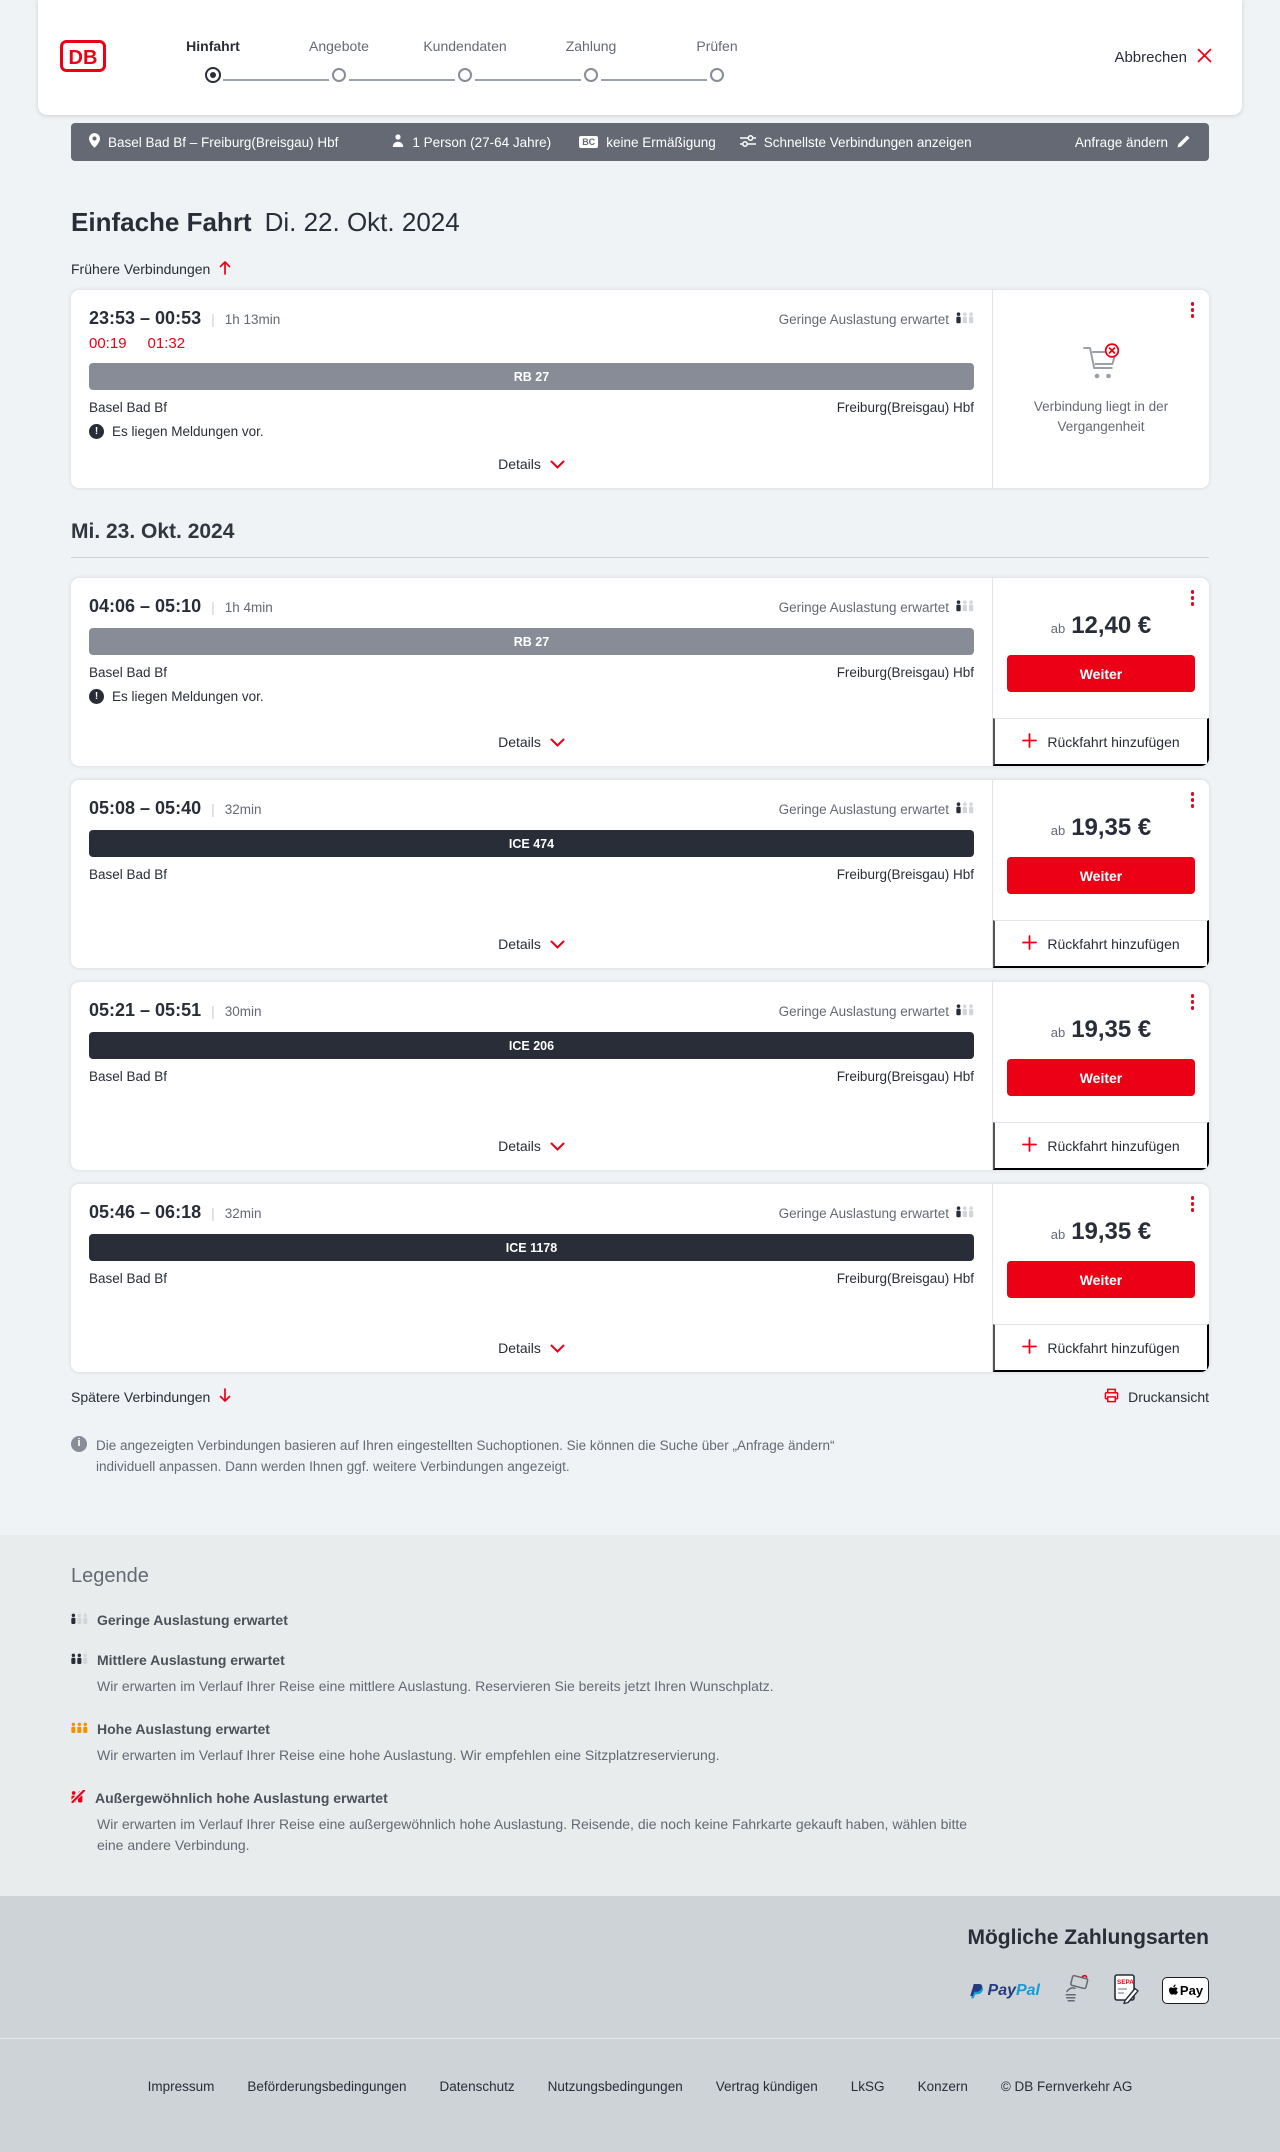 This screenshot has height=2152, width=1280. I want to click on route-text: Basel Bad Bf – Freiburg(Breisgau) Hbf, so click(223, 142).